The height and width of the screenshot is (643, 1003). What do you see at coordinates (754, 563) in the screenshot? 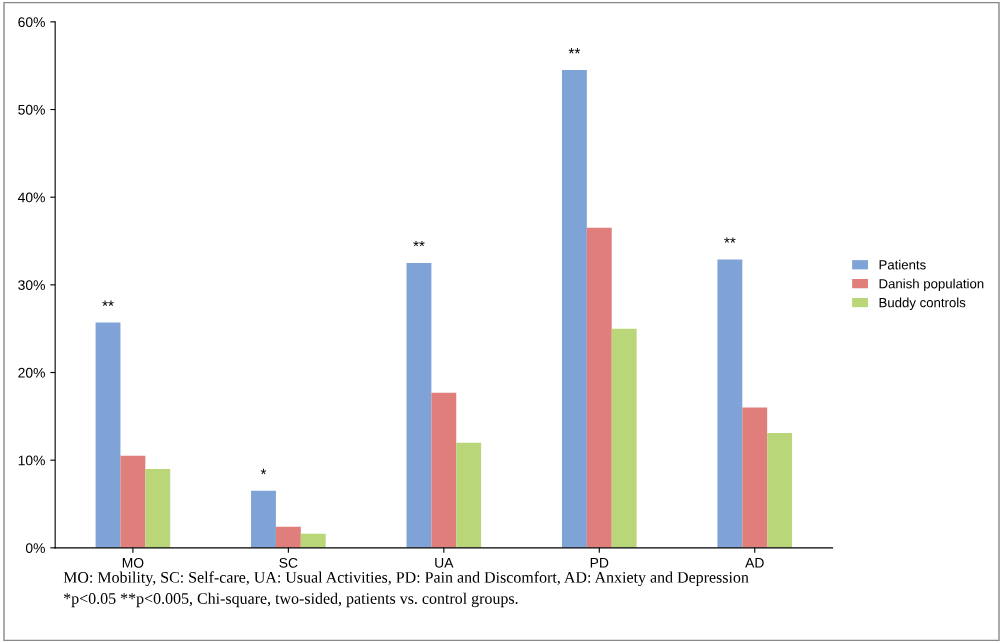
I see `x-tick-label: AD` at bounding box center [754, 563].